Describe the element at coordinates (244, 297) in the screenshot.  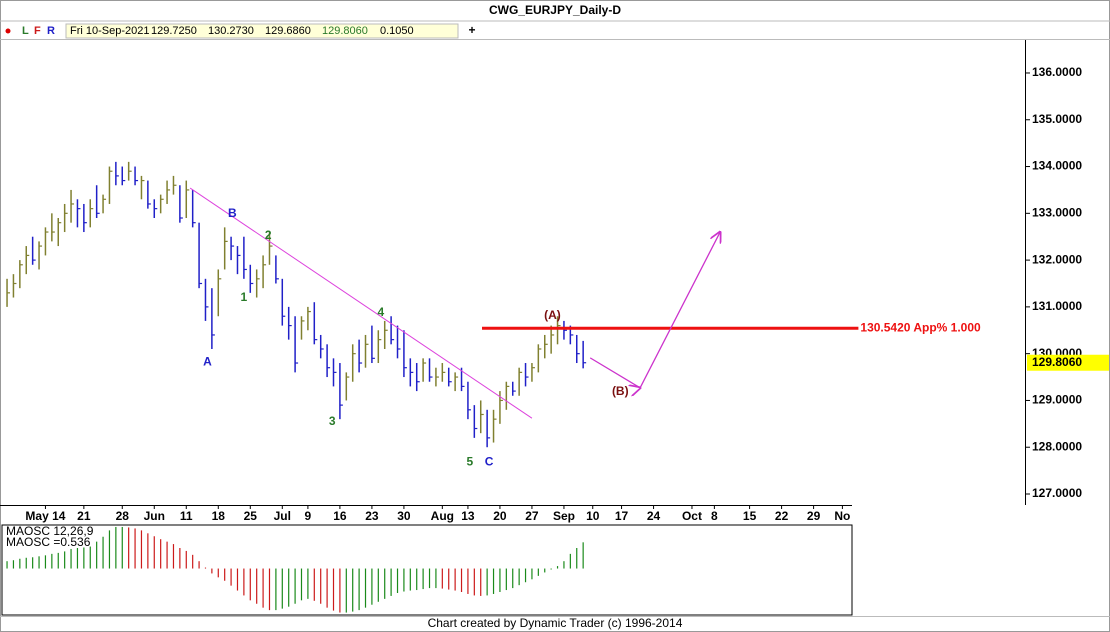
I see `wave-label: 1` at that location.